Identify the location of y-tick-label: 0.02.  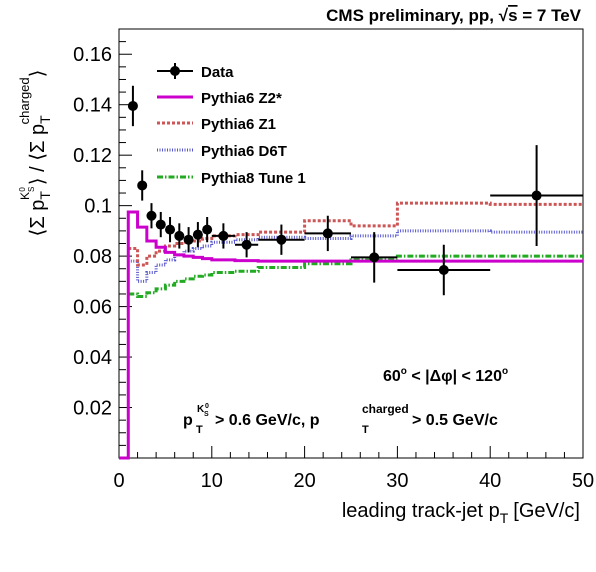
(92, 409).